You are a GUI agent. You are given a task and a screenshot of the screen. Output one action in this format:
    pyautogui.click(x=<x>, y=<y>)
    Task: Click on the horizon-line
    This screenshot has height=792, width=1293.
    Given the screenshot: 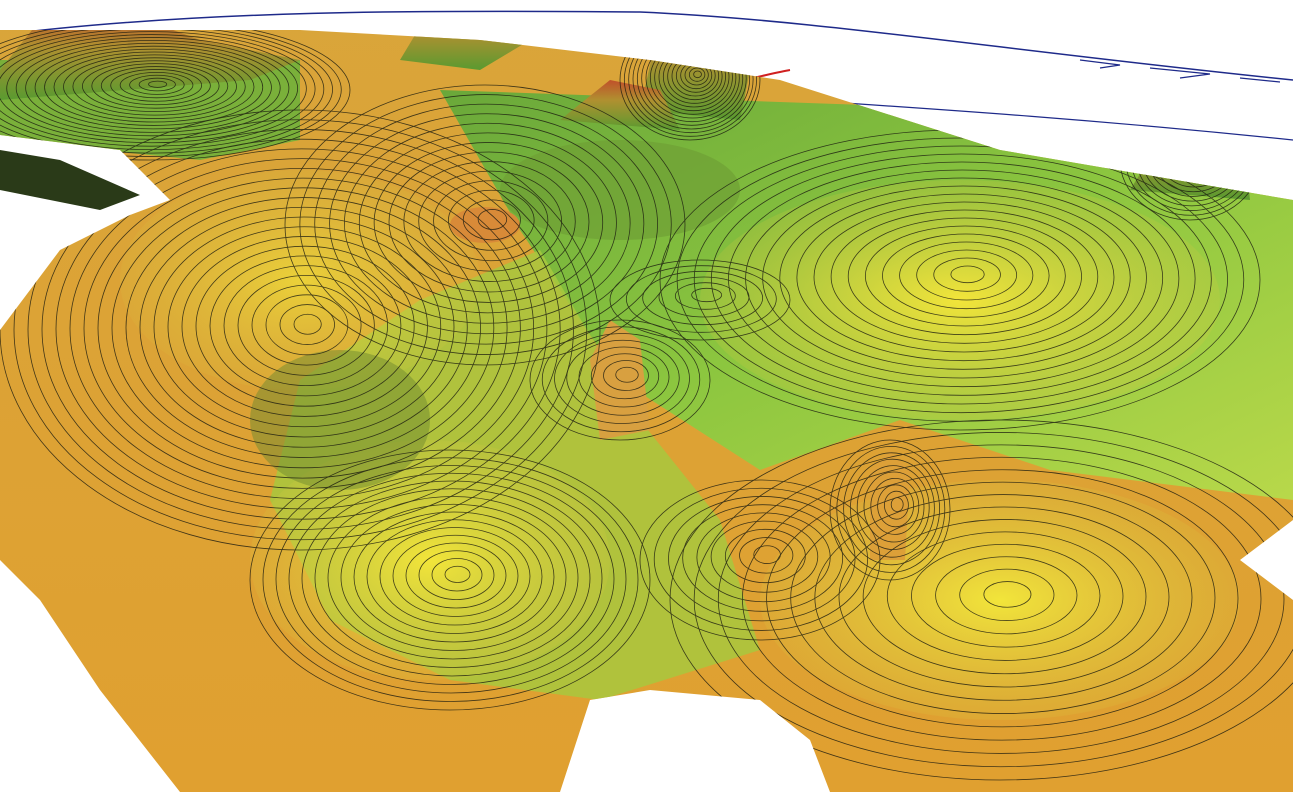 What is the action you would take?
    pyautogui.click(x=1046, y=120)
    